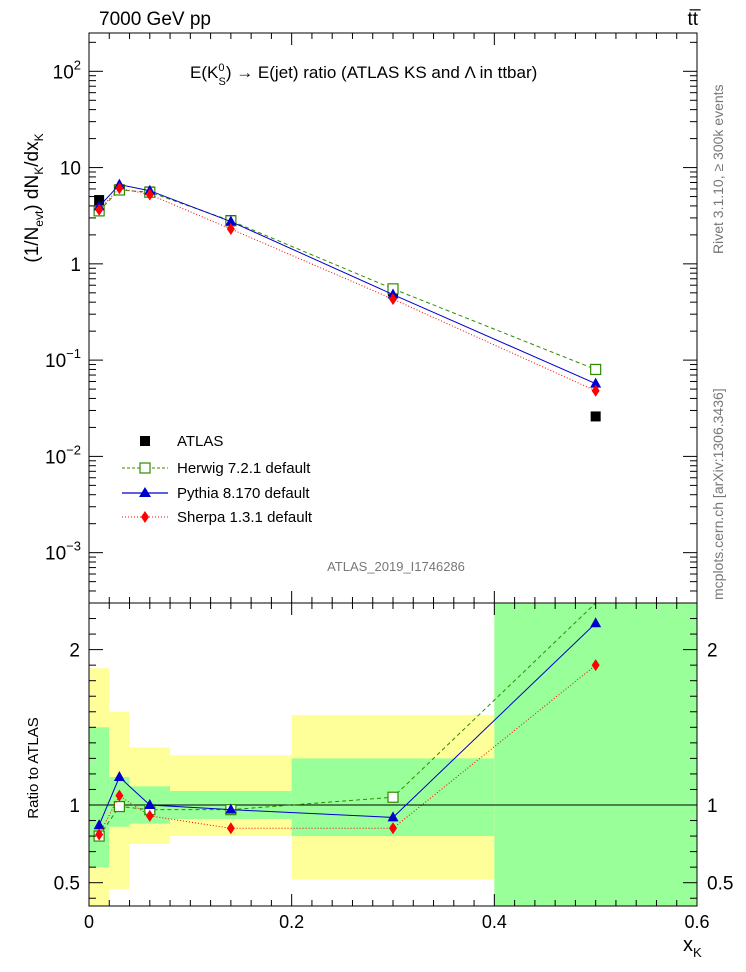 This screenshot has width=746, height=972. Describe the element at coordinates (692, 947) in the screenshot. I see `x-axis-label: xK` at that location.